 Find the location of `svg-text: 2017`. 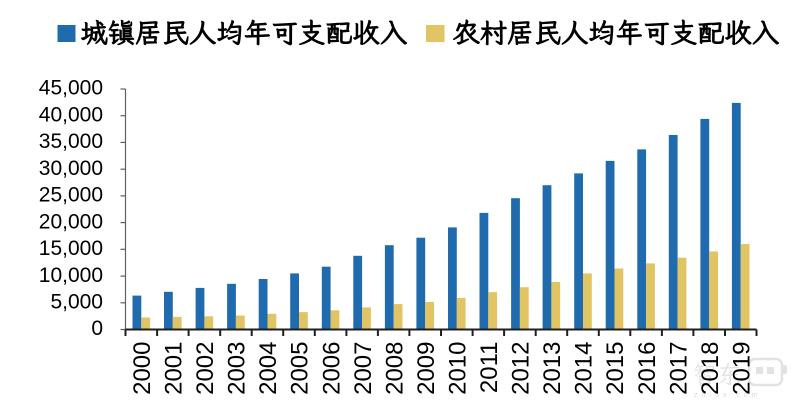

svg-text: 2017 is located at coordinates (678, 368).